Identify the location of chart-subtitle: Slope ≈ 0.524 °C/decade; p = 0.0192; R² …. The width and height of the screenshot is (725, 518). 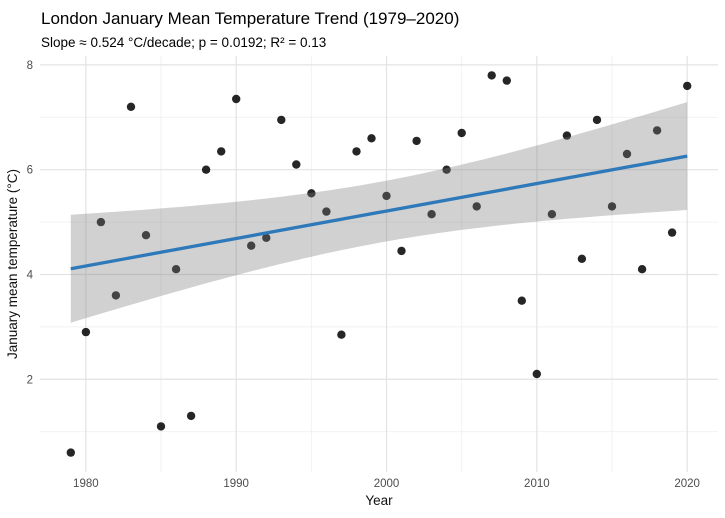
(184, 42).